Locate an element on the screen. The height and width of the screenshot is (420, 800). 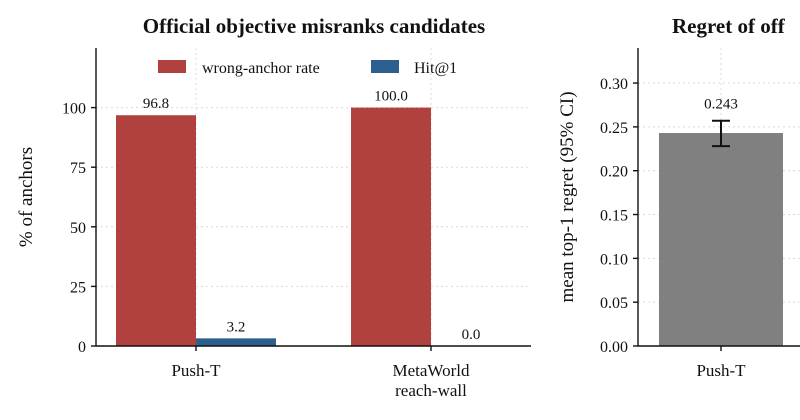
y-tick-label: 75 is located at coordinates (78, 168).